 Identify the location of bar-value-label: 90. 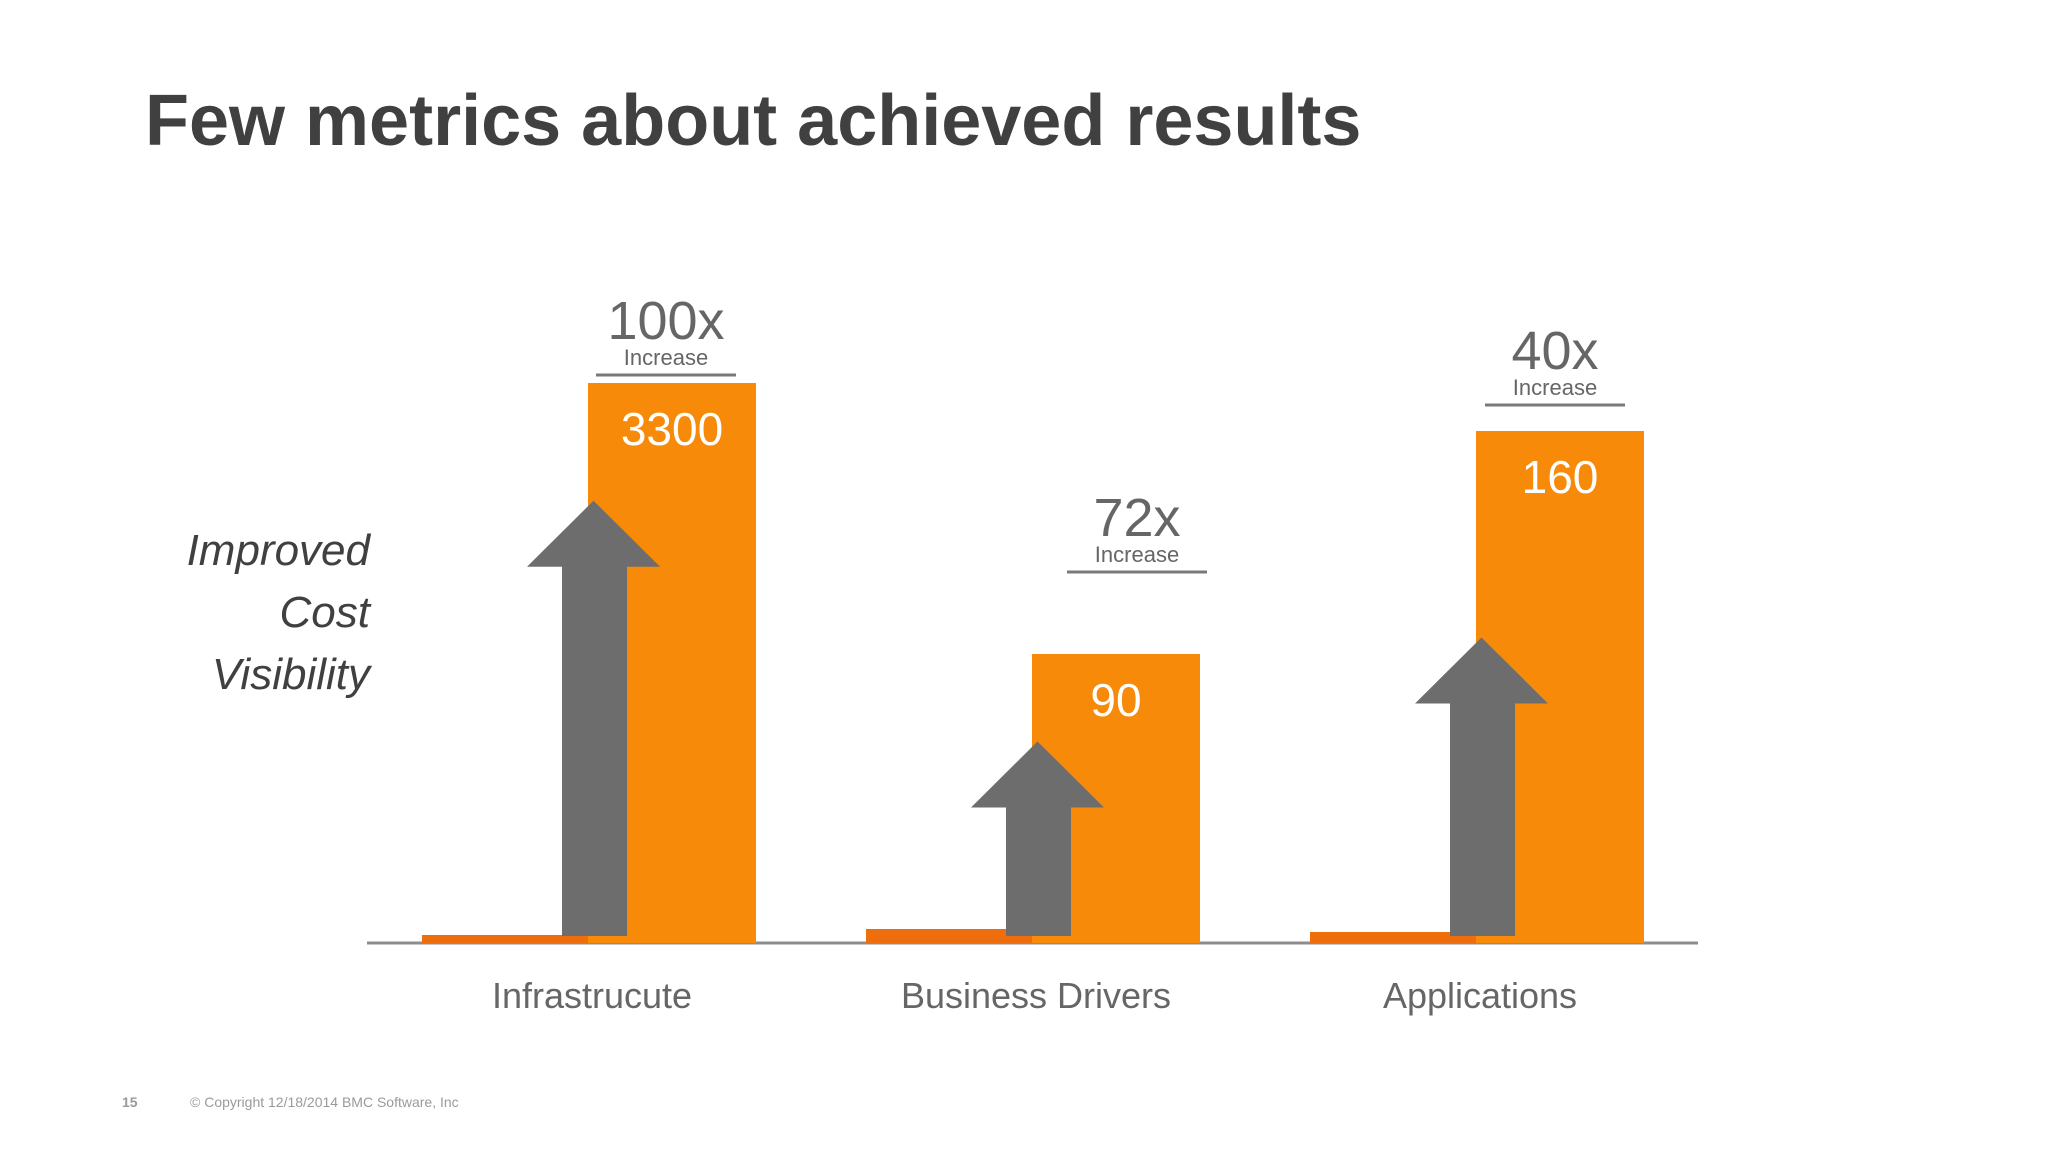
(1115, 700).